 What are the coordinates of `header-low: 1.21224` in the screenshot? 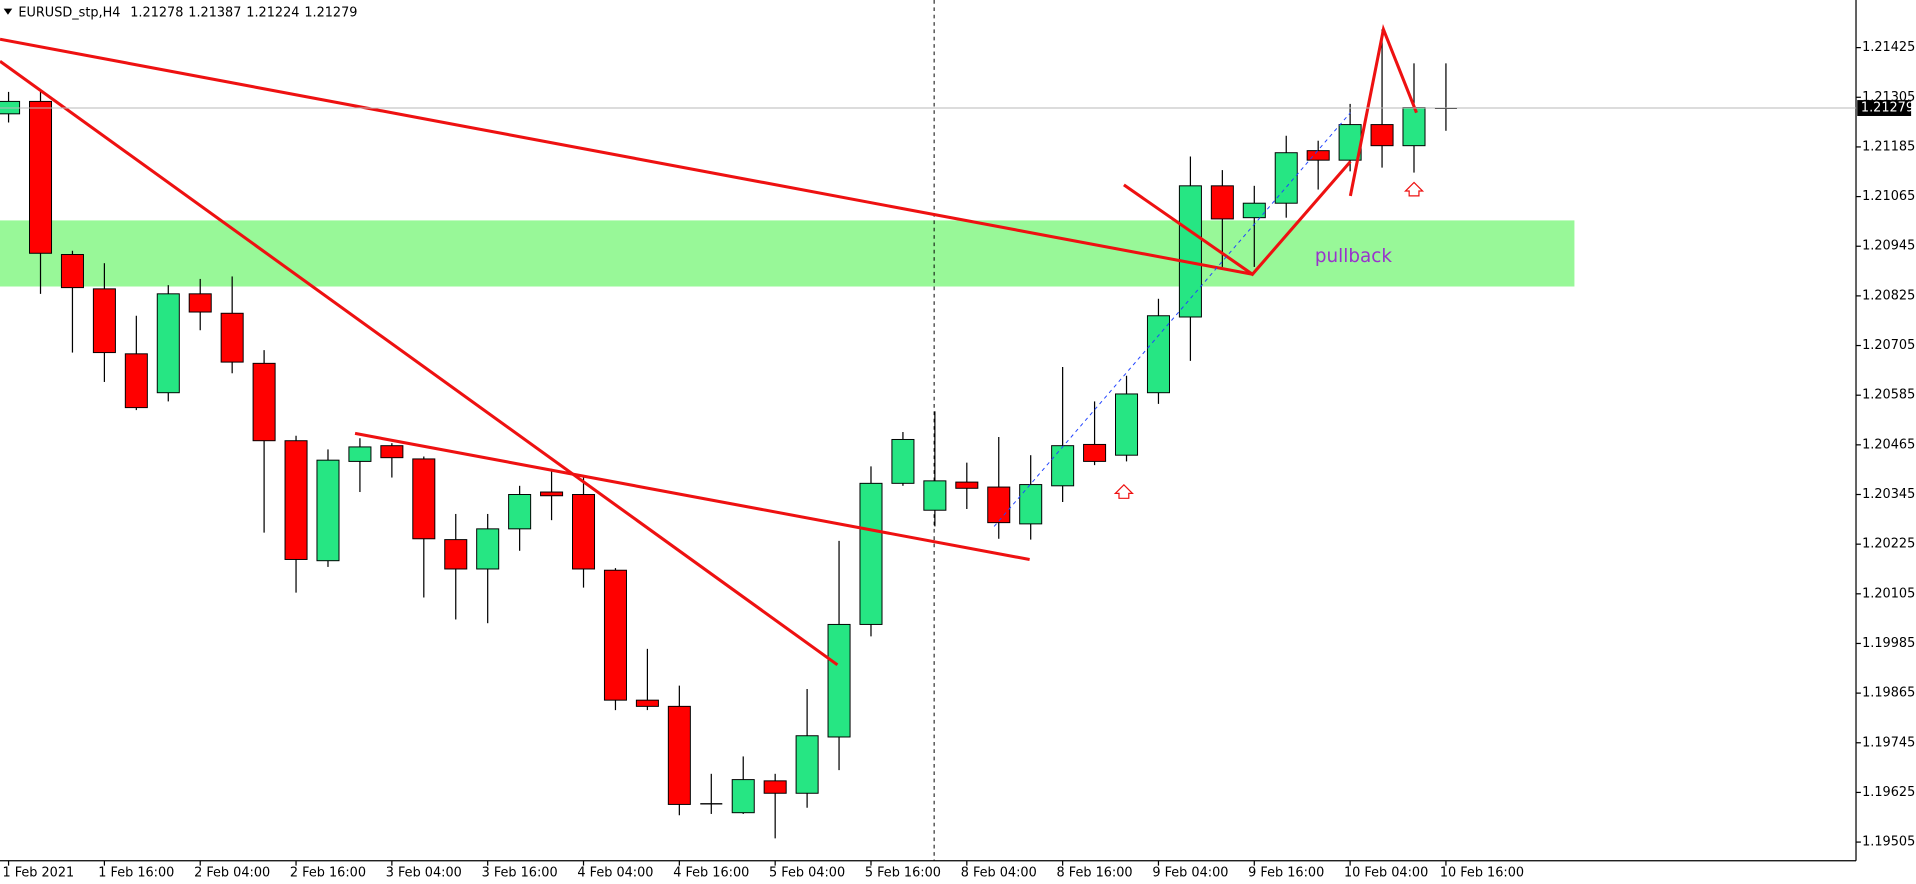 It's located at (272, 12).